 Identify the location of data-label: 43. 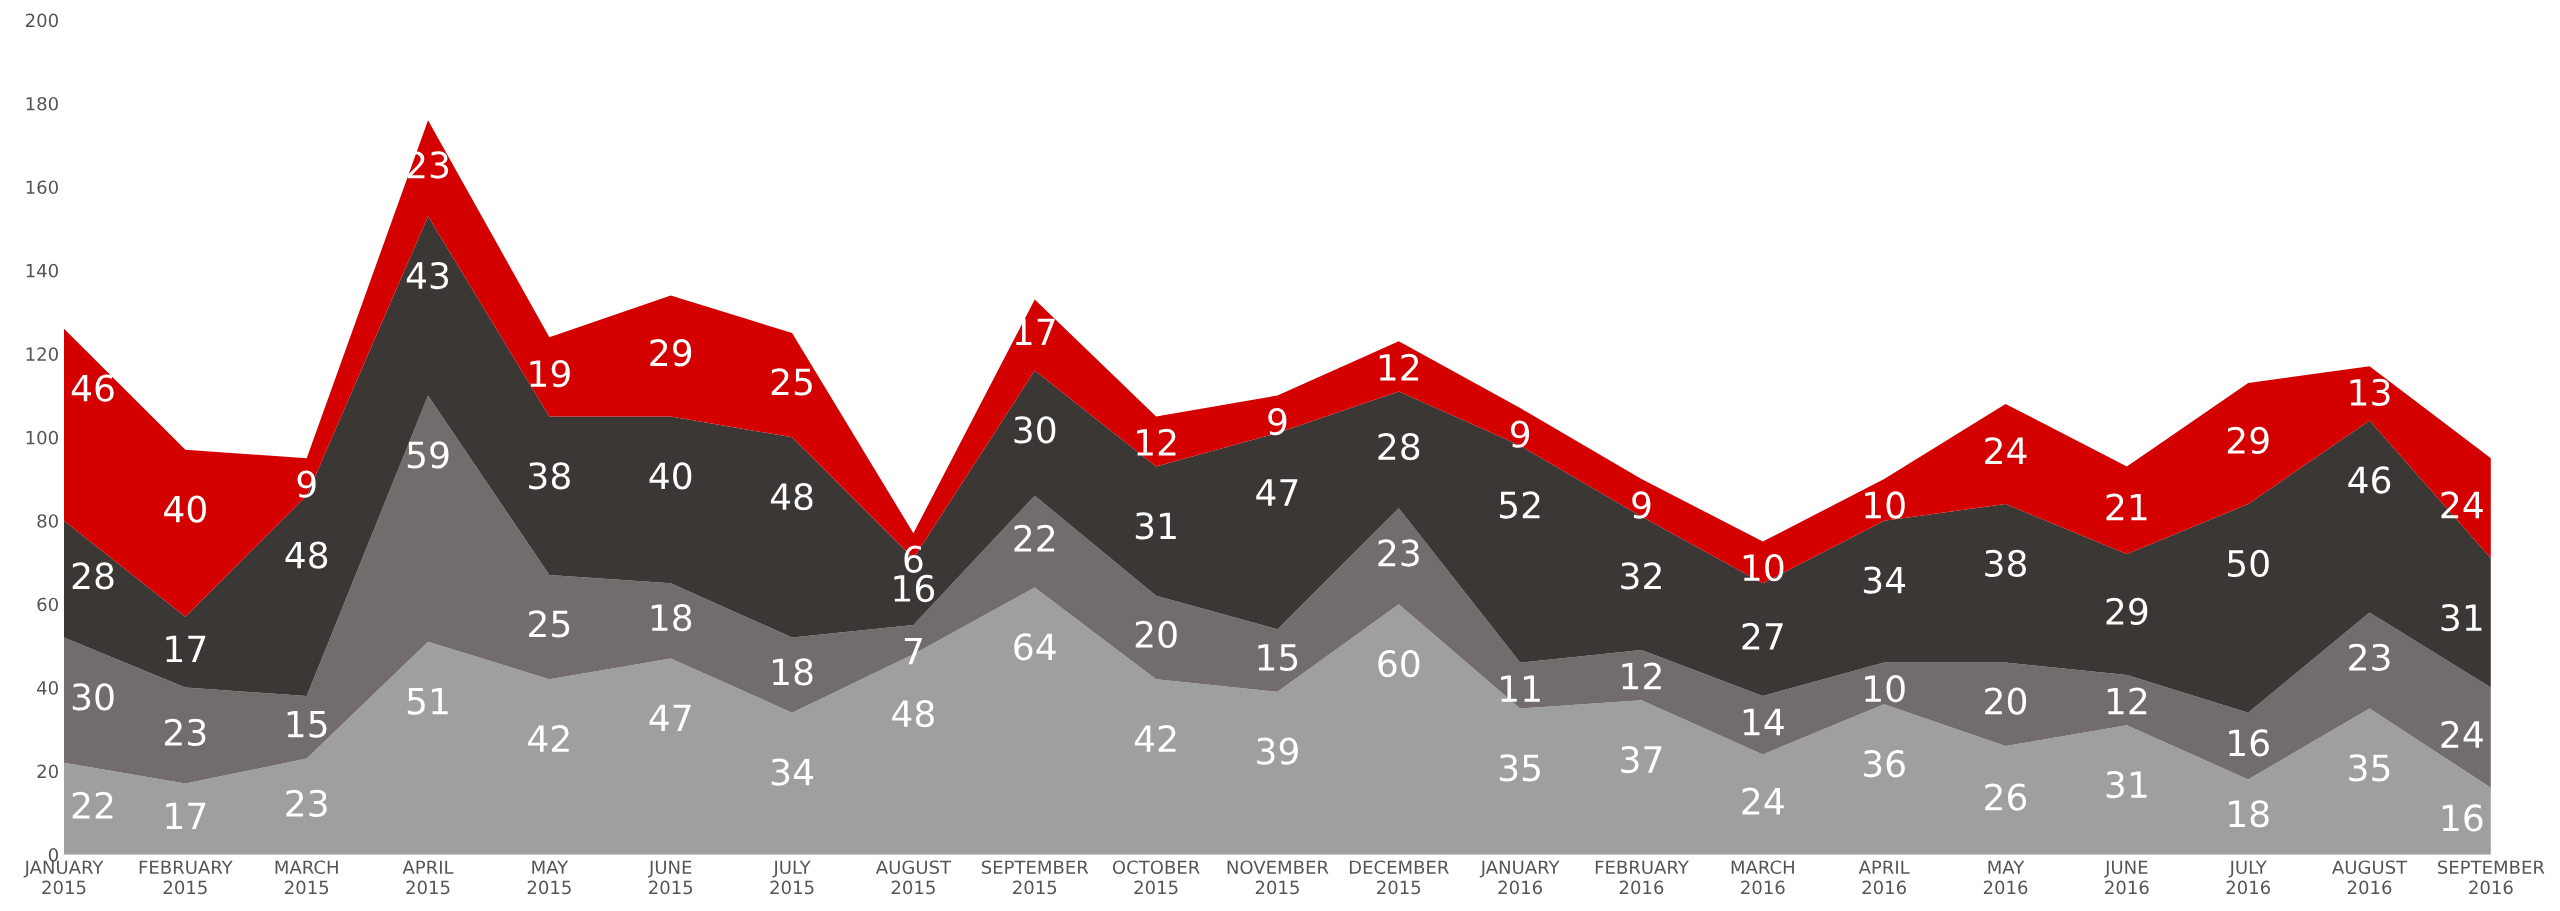
(427, 275).